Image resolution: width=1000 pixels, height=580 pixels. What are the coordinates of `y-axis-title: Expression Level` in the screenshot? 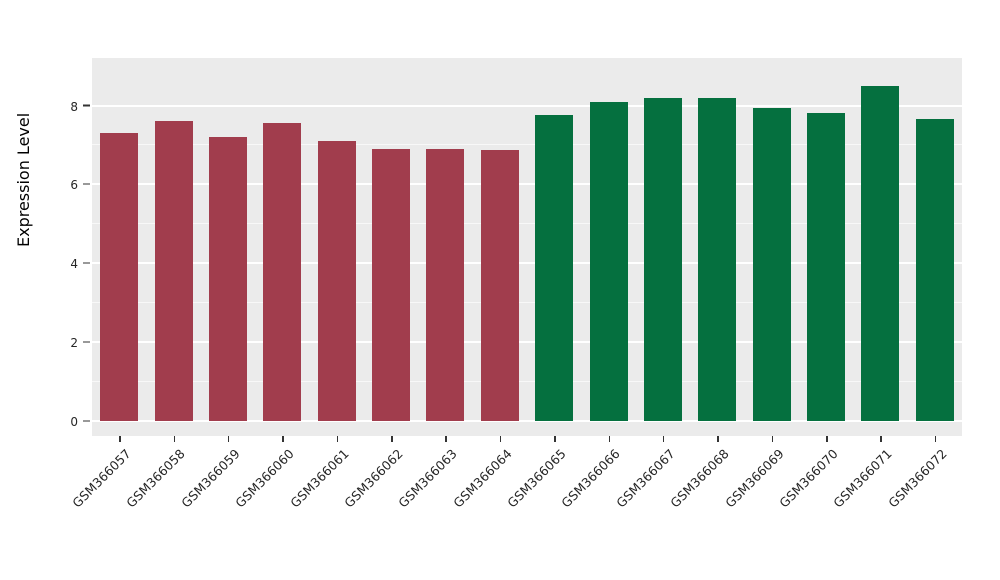 It's located at (23, 179).